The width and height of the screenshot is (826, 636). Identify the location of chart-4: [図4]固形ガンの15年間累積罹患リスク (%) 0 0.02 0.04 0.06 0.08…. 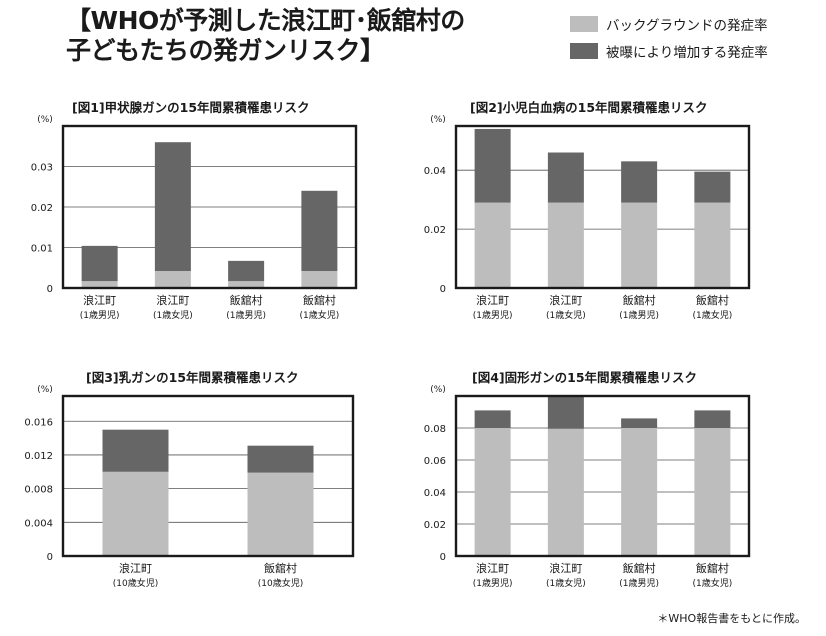
(587, 479).